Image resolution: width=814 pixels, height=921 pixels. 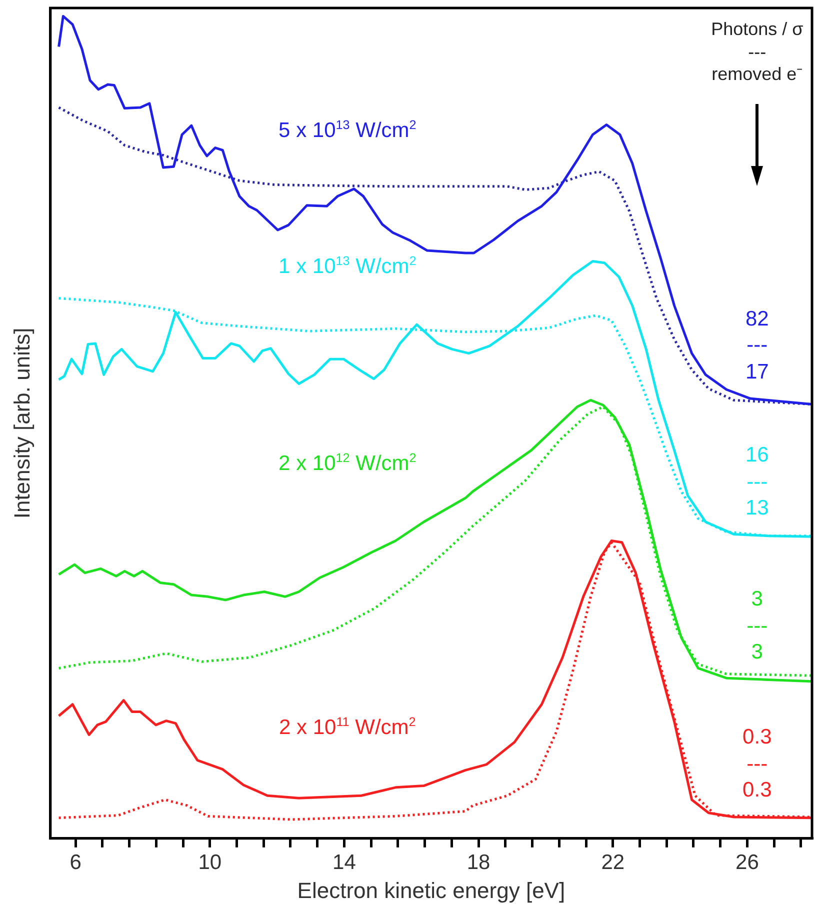 What do you see at coordinates (757, 346) in the screenshot?
I see `annotation: 82 --- 17` at bounding box center [757, 346].